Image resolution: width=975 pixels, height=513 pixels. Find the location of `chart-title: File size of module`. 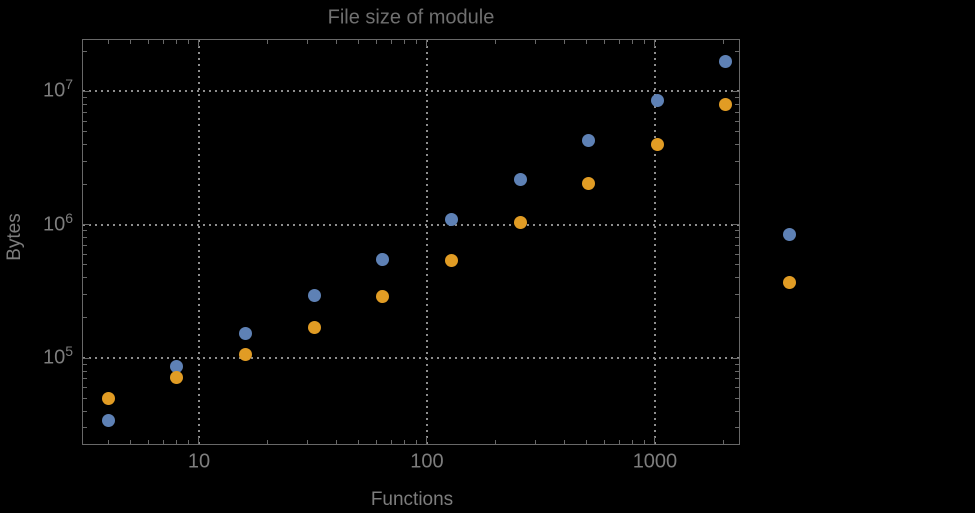

chart-title: File size of module is located at coordinates (411, 17).